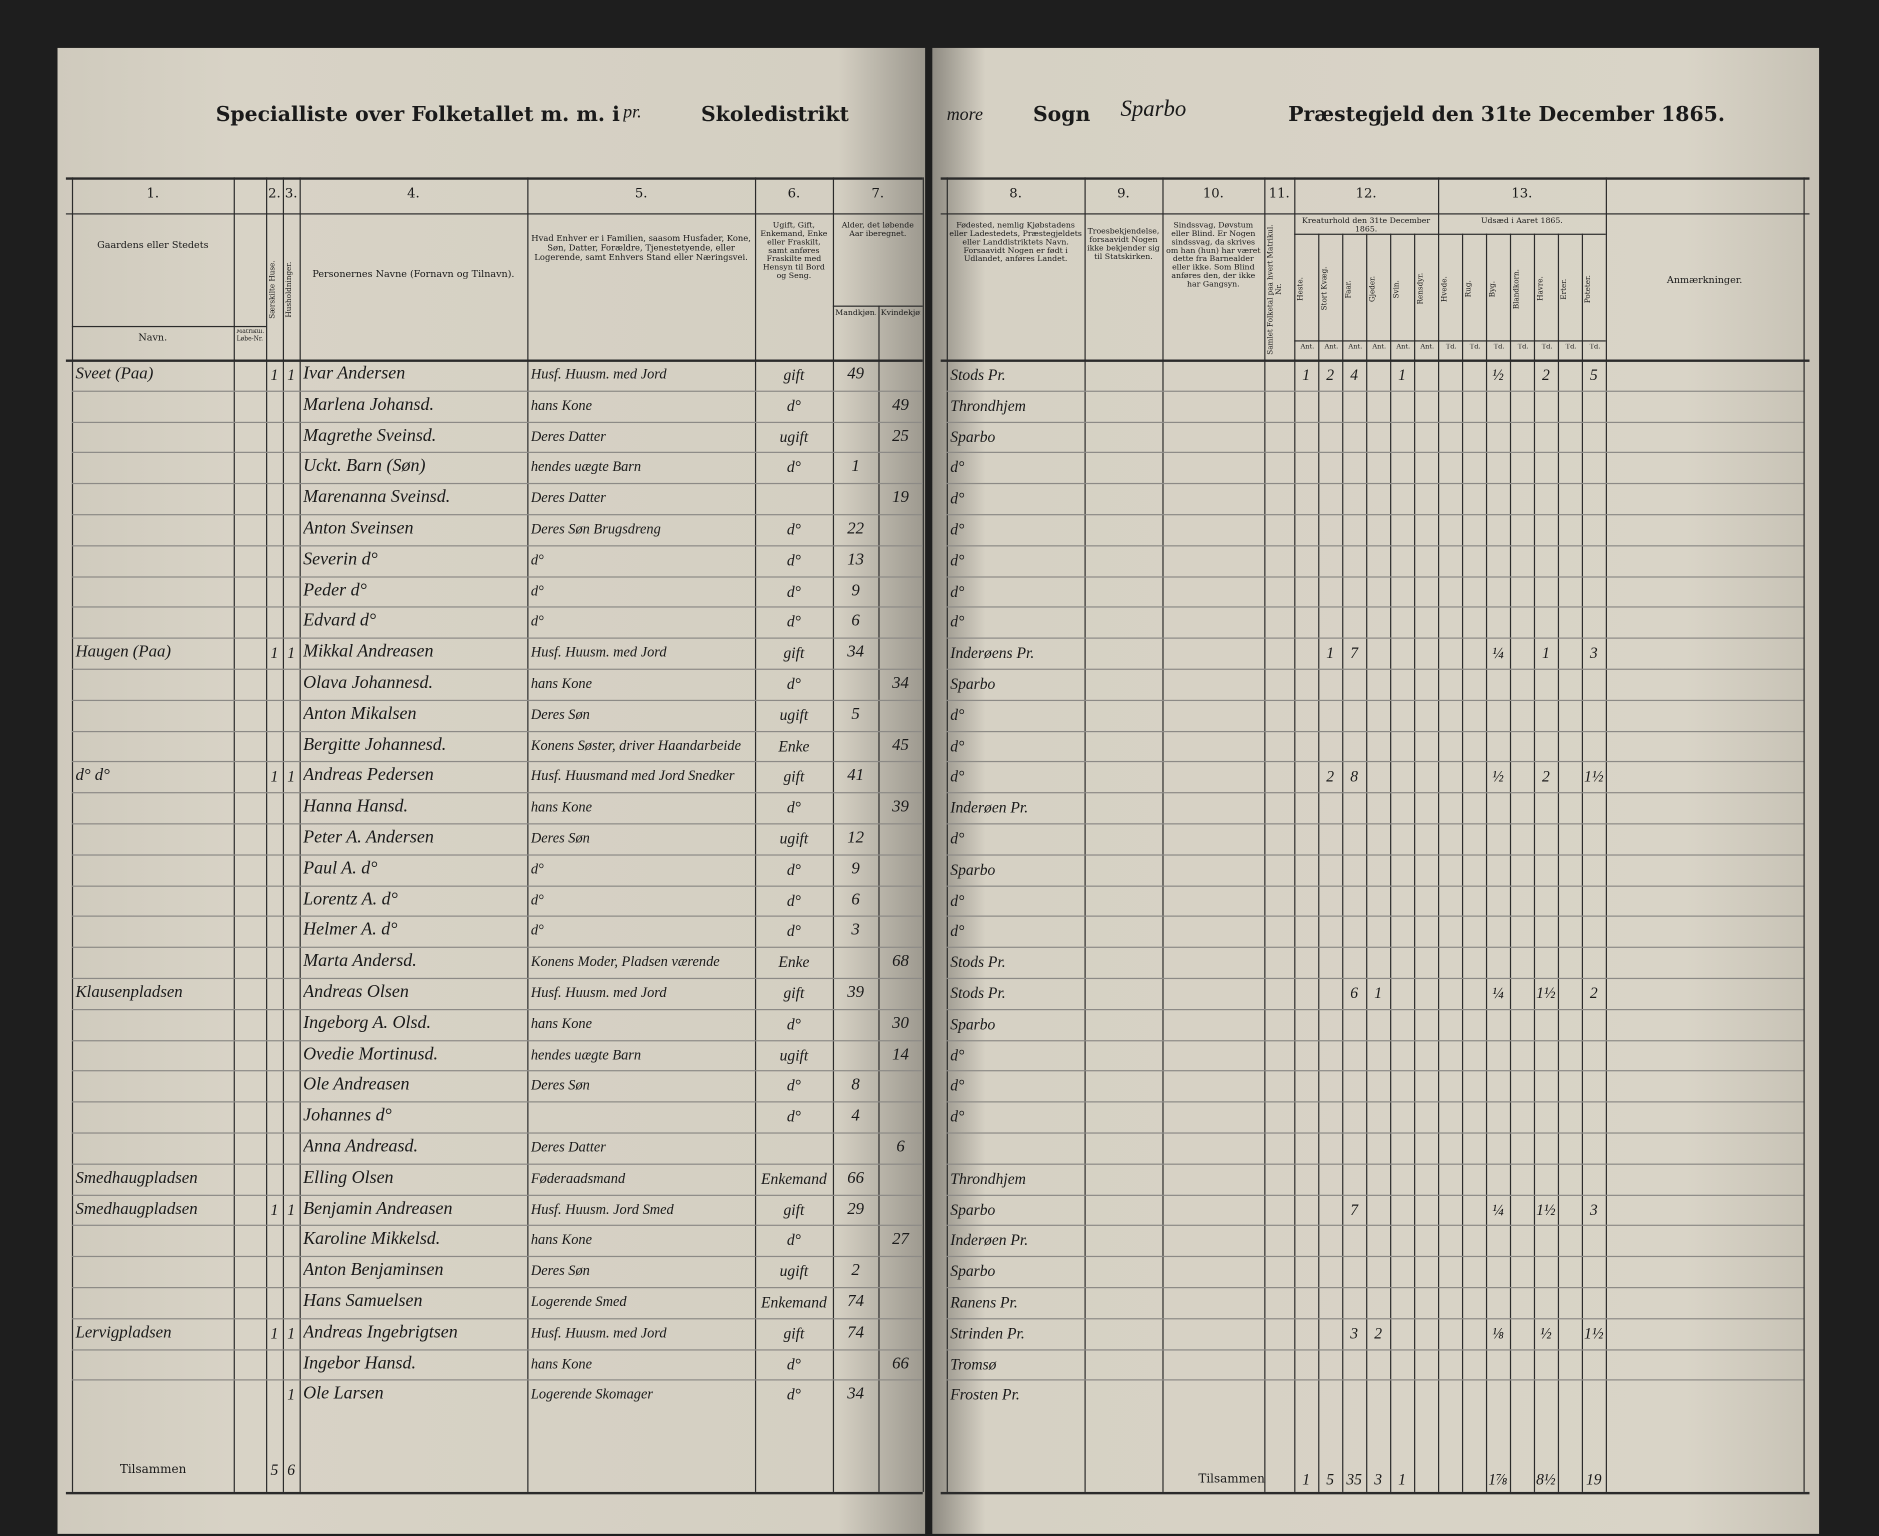  Describe the element at coordinates (358, 528) in the screenshot. I see `person-name: Anton Sveinsen` at that location.